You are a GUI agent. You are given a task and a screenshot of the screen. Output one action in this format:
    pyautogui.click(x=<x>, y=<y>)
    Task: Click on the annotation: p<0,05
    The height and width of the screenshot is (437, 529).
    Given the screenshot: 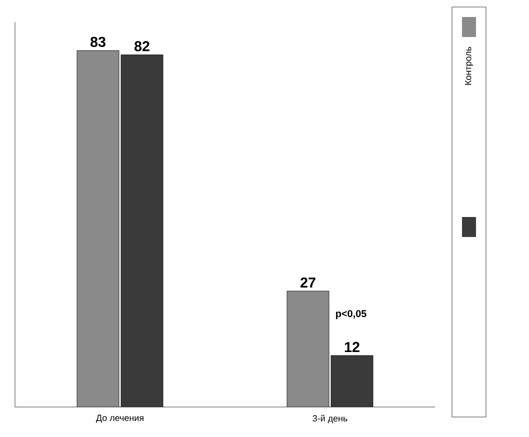 What is the action you would take?
    pyautogui.click(x=351, y=315)
    